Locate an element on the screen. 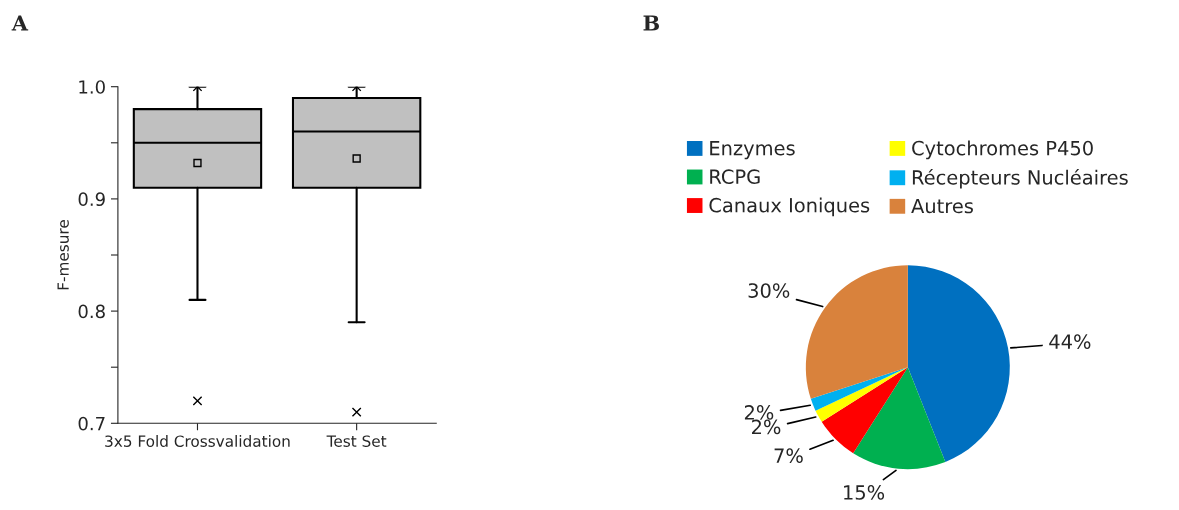  chart-title: A is located at coordinates (20, 23).